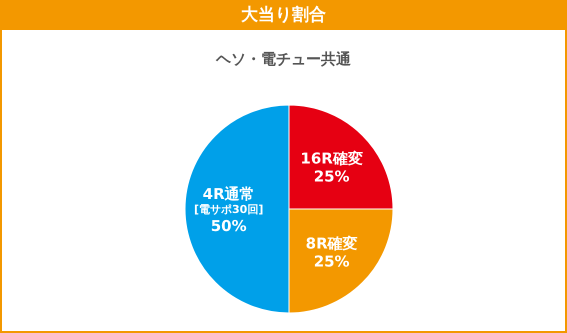  Describe the element at coordinates (332, 243) in the screenshot. I see `slice-label: 8R確変` at that location.